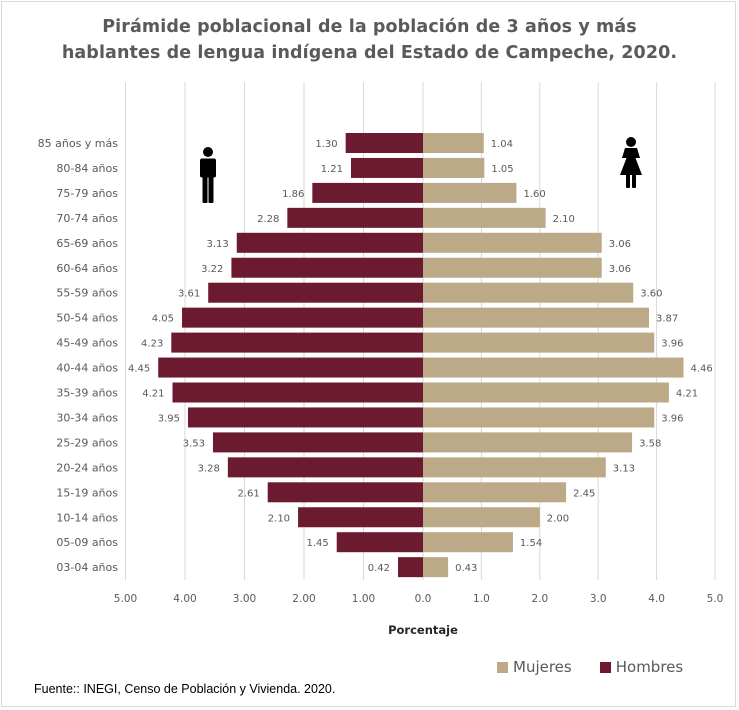 The width and height of the screenshot is (739, 710). Describe the element at coordinates (87, 318) in the screenshot. I see `y-category-label: 50-54 años` at that location.